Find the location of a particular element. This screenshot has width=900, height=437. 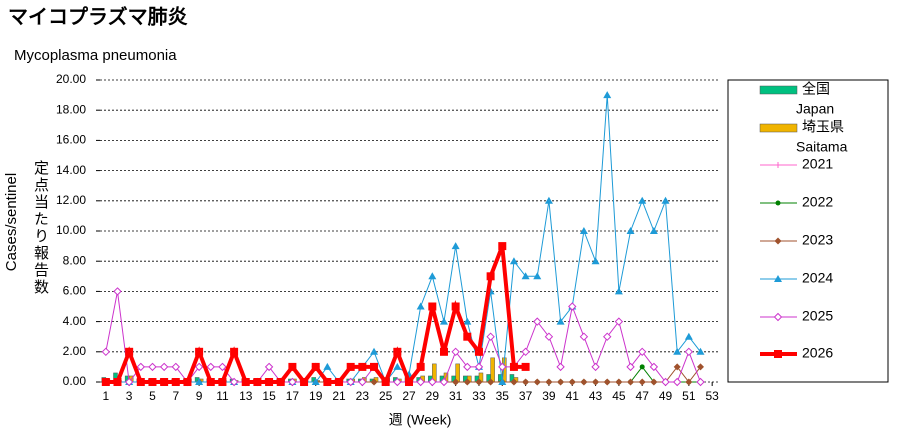

y-tick-label: 4.00 is located at coordinates (75, 321).